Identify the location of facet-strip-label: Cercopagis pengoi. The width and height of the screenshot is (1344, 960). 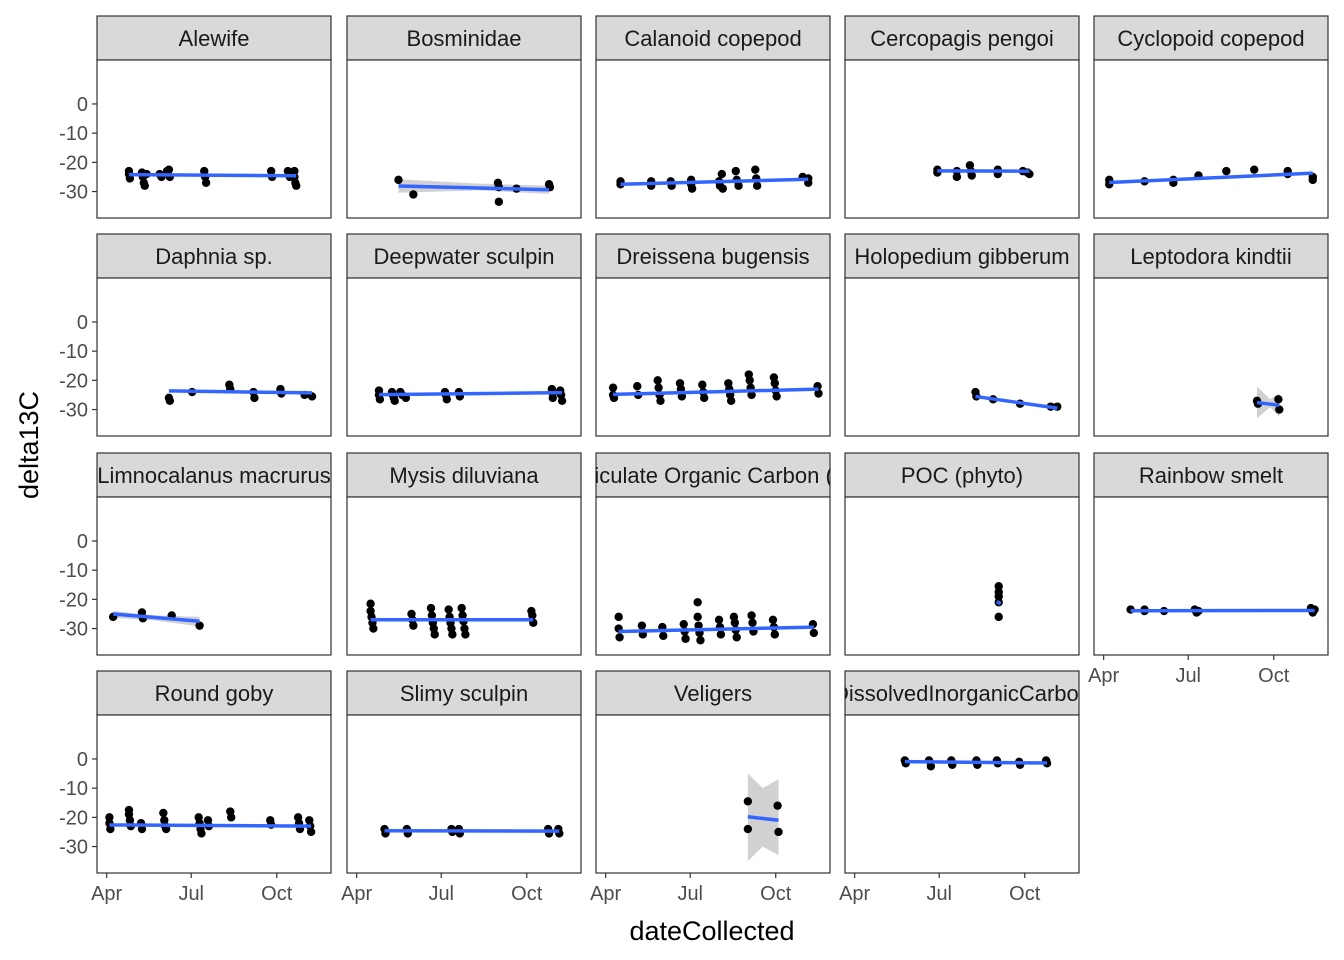
(961, 38).